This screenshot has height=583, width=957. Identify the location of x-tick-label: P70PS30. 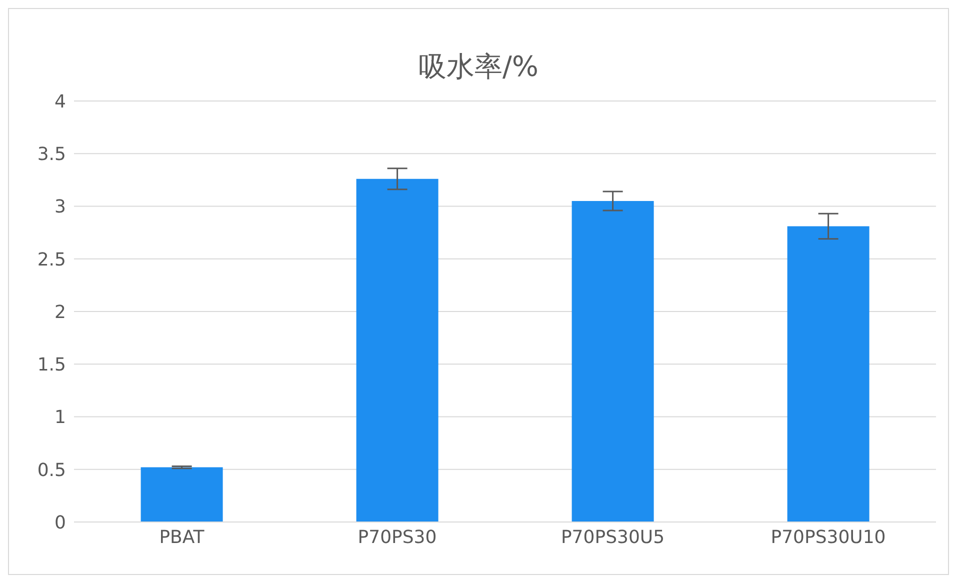
(397, 537).